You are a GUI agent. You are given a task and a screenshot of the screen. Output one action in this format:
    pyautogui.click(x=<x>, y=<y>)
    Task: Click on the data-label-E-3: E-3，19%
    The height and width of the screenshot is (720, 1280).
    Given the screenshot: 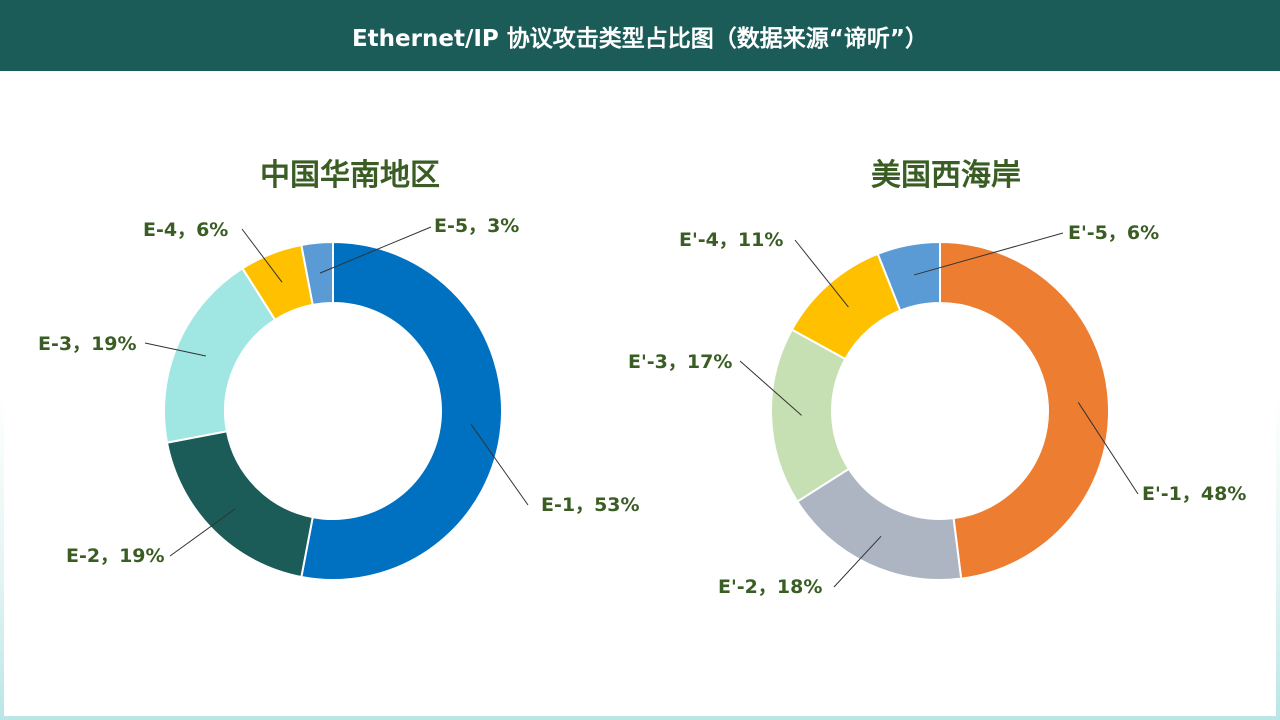 What is the action you would take?
    pyautogui.click(x=87, y=344)
    